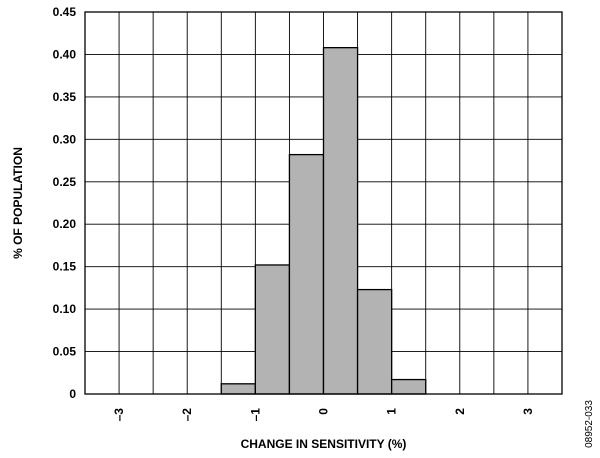 Image resolution: width=600 pixels, height=458 pixels. I want to click on y-tick-label: 0.20, so click(65, 224).